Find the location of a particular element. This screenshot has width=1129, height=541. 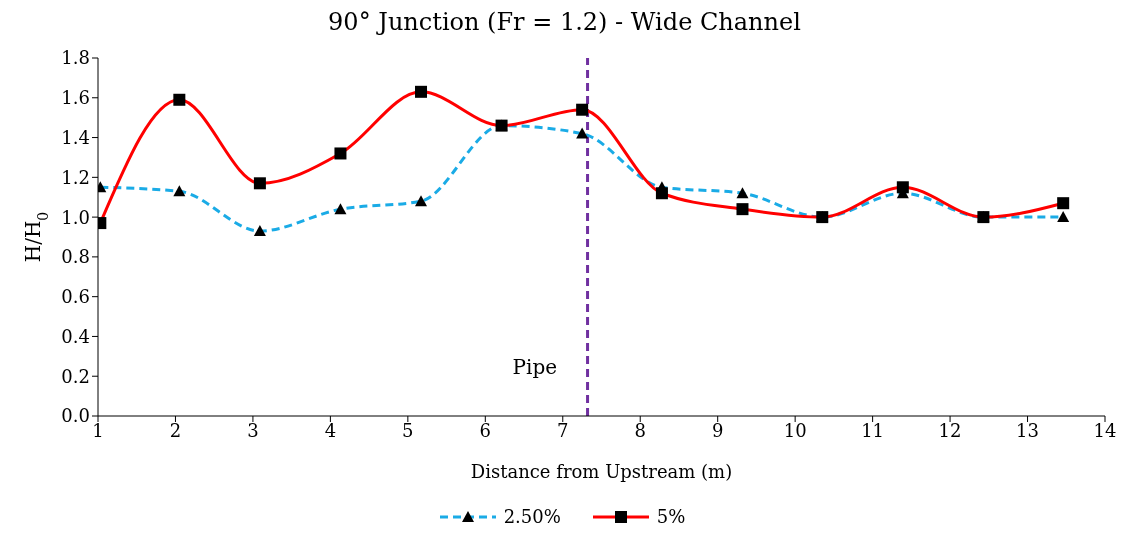

y-tick-label: 0.0 is located at coordinates (75, 416).